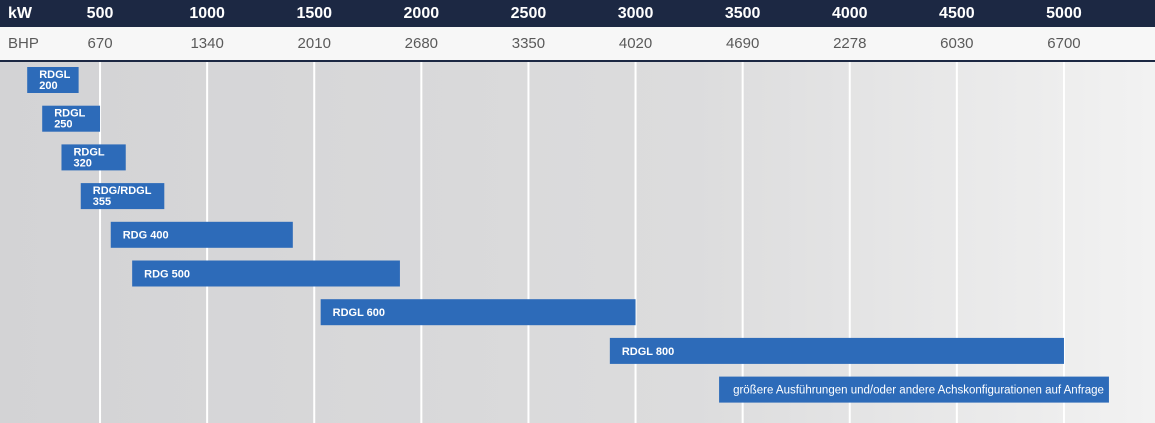 The width and height of the screenshot is (1155, 423). Describe the element at coordinates (636, 13) in the screenshot. I see `x-tick-label: 3000` at that location.